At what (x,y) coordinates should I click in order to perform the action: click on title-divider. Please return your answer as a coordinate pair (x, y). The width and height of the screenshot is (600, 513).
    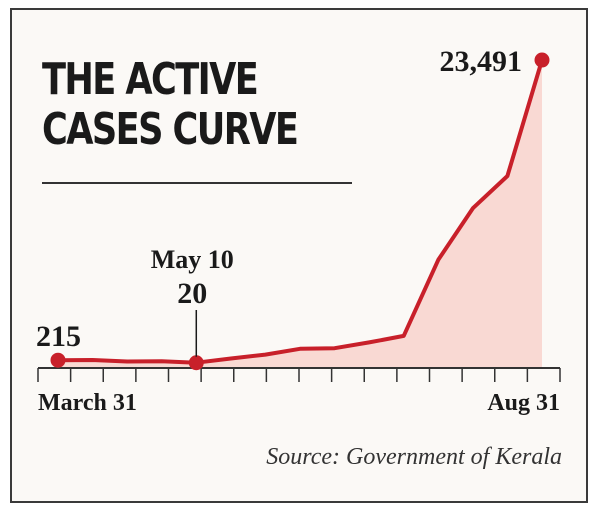
    Looking at the image, I should click on (197, 183).